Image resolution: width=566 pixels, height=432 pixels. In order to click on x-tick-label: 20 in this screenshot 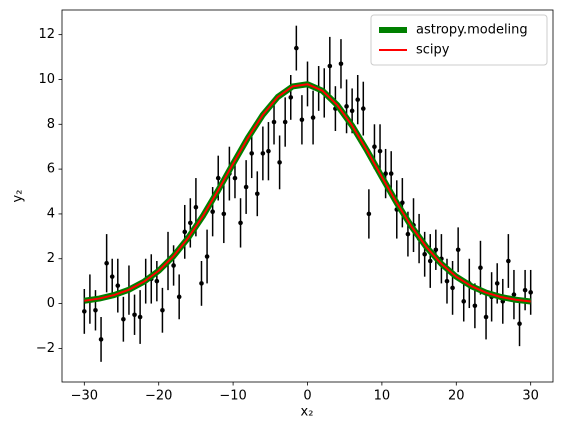, I will do `click(456, 396)`.